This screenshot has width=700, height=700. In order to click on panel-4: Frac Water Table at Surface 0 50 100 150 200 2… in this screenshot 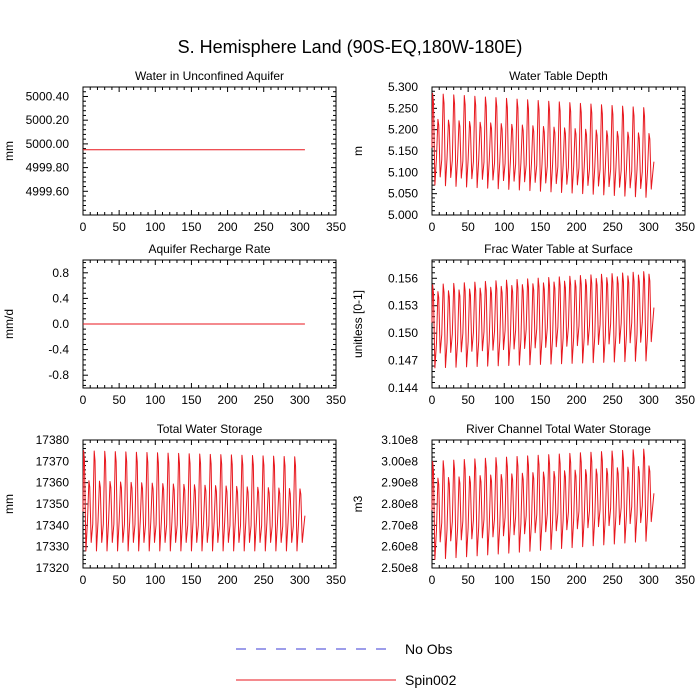, I will do `click(523, 324)`.